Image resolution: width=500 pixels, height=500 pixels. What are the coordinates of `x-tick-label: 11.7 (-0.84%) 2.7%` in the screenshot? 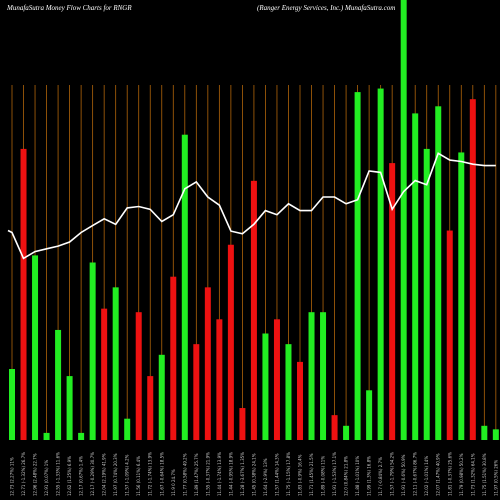 It's located at (380, 476).